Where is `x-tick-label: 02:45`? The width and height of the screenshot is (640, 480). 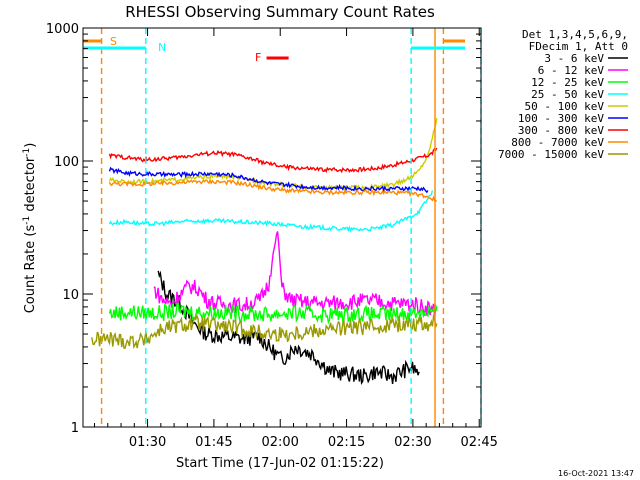 x-tick-label: 02:45 is located at coordinates (478, 442).